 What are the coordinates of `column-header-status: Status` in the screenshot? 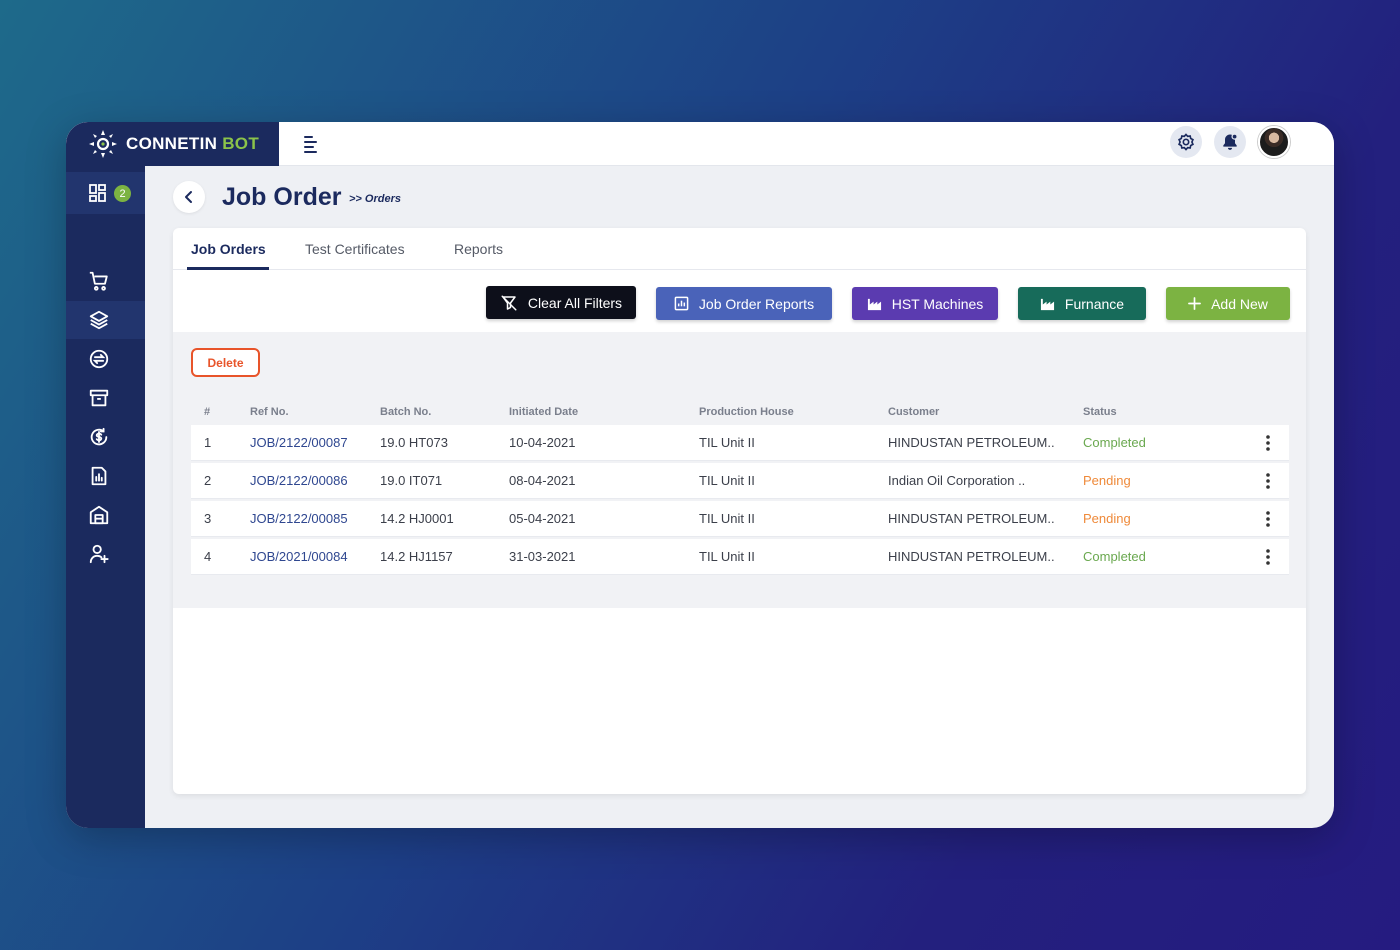 It's located at (1100, 412).